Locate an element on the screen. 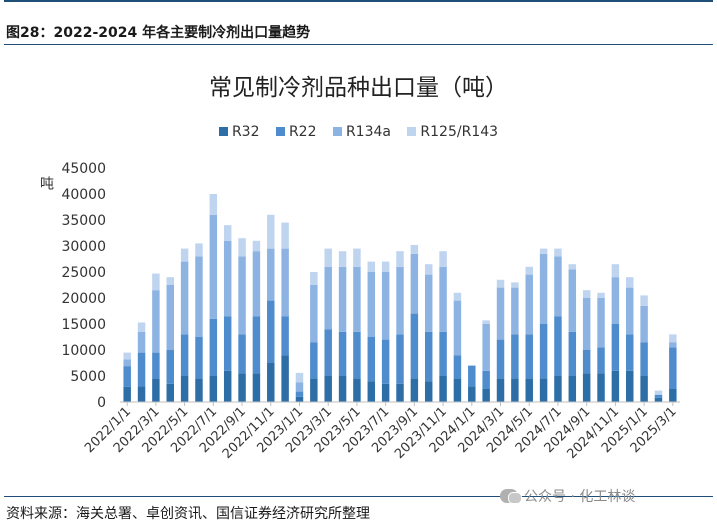 This screenshot has height=526, width=717. legend-swatch-r134a is located at coordinates (337, 131).